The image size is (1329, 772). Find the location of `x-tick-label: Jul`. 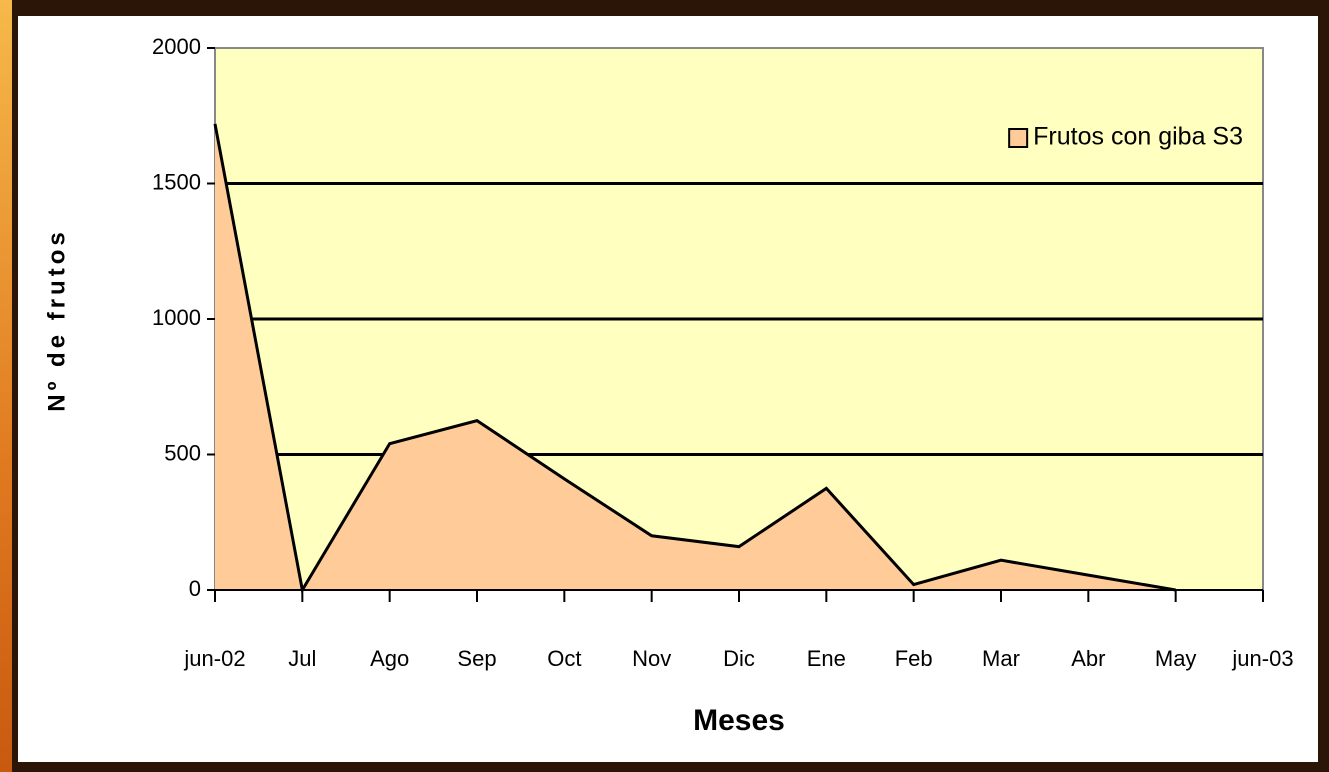

x-tick-label: Jul is located at coordinates (302, 658).